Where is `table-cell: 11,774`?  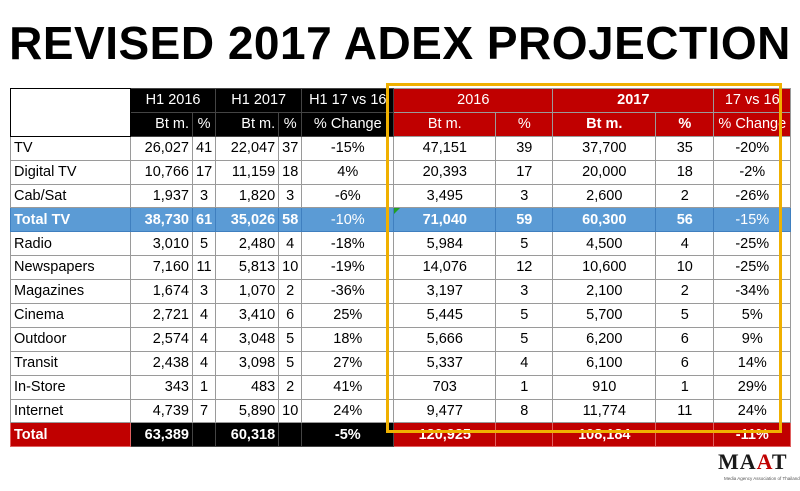
table-cell: 11,774 is located at coordinates (604, 411).